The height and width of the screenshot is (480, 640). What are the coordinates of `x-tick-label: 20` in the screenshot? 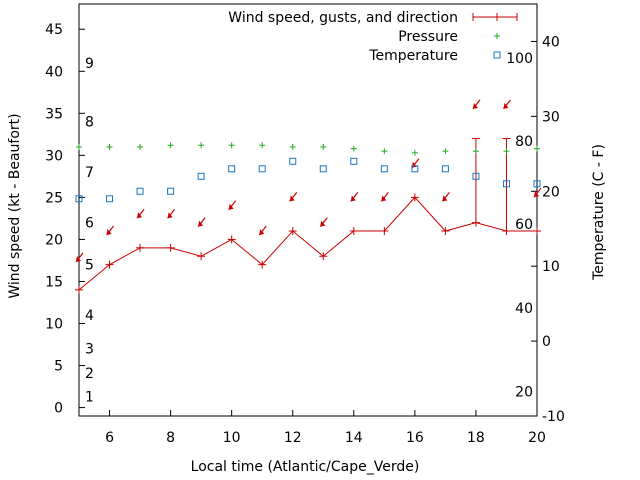 It's located at (537, 438).